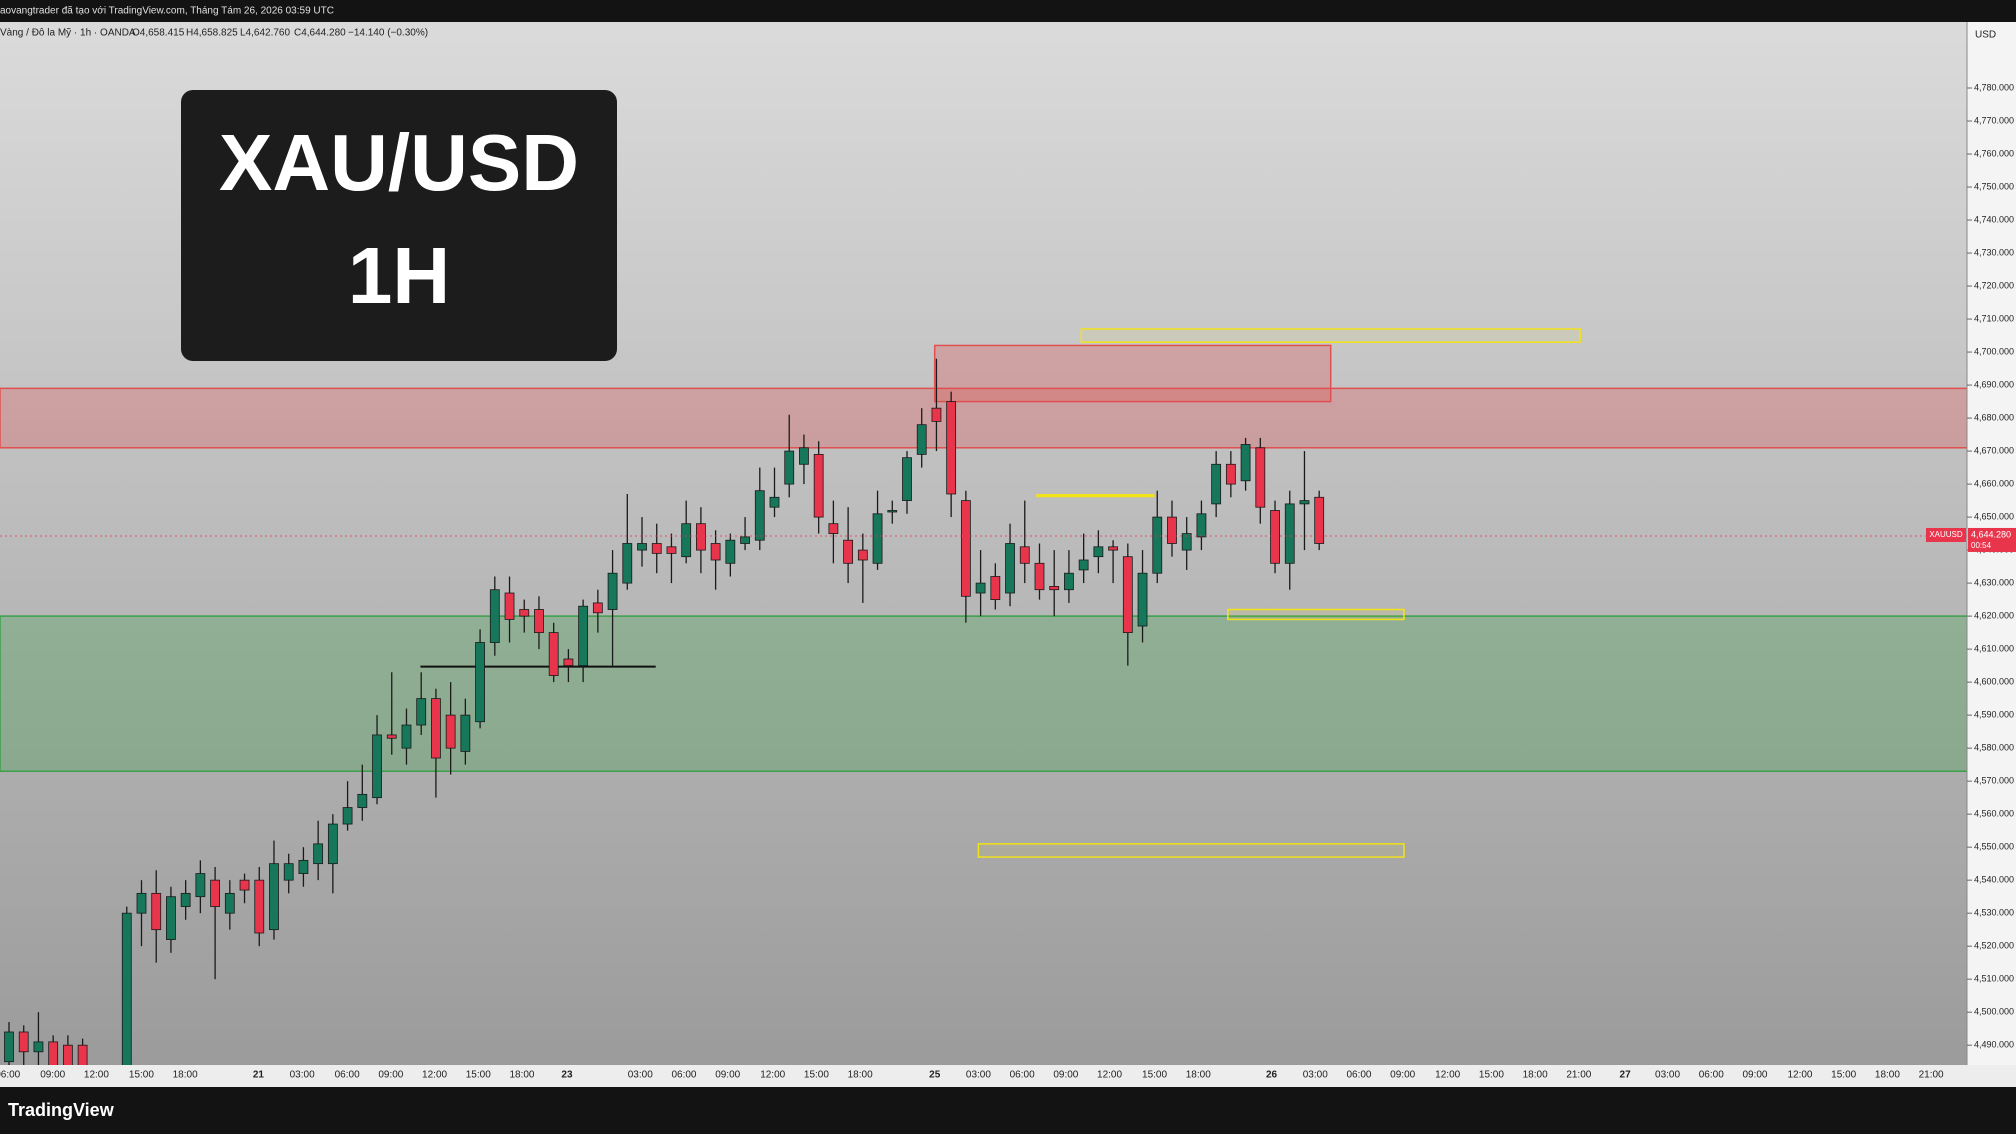 This screenshot has height=1134, width=2016. What do you see at coordinates (399, 162) in the screenshot?
I see `title-symbol: XAU/USD` at bounding box center [399, 162].